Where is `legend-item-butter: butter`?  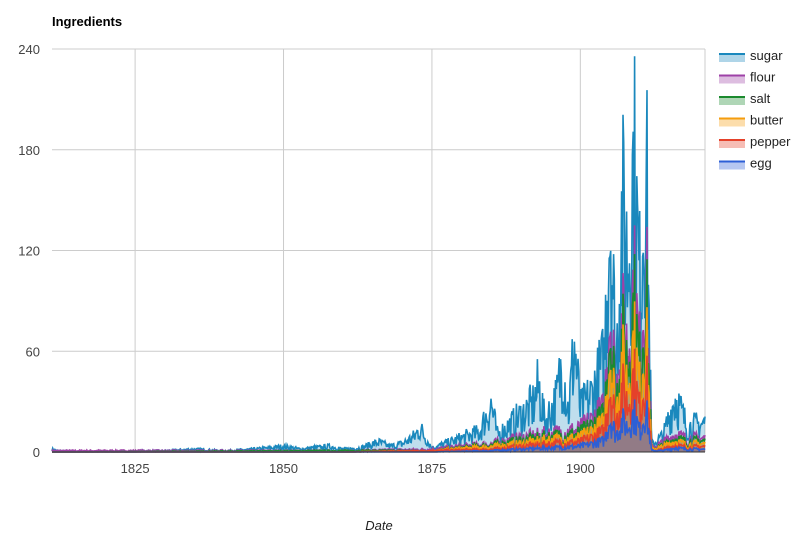 legend-item-butter: butter is located at coordinates (751, 120).